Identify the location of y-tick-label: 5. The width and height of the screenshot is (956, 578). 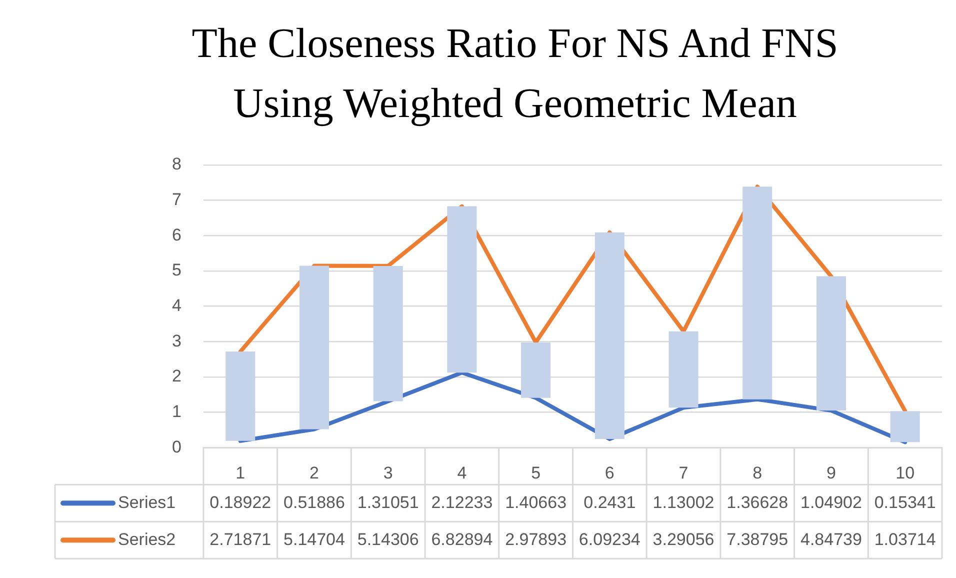
(177, 270).